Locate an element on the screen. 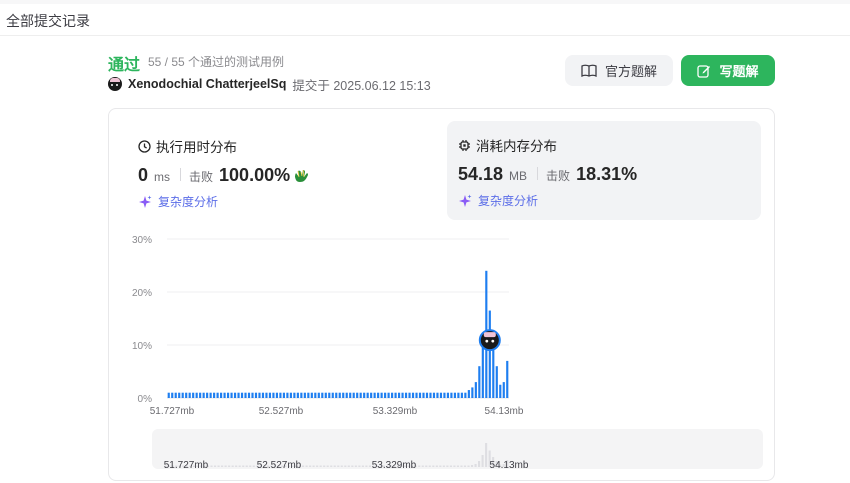 The height and width of the screenshot is (483, 850). runtime-complexity-link: 复杂度分析 is located at coordinates (178, 201).